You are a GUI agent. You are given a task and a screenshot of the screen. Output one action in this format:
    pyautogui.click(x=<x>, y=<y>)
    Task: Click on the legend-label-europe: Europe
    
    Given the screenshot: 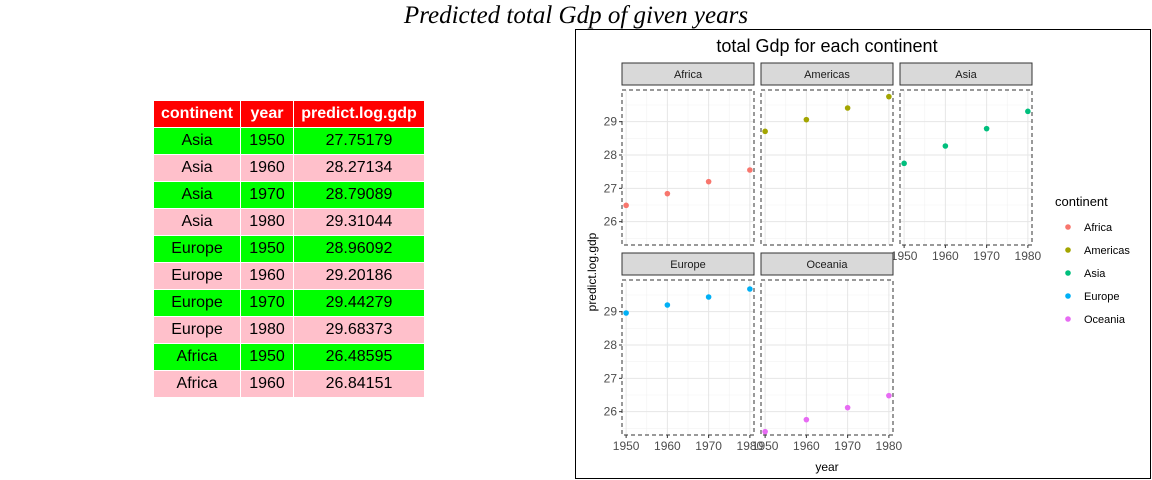 What is the action you would take?
    pyautogui.click(x=1101, y=297)
    